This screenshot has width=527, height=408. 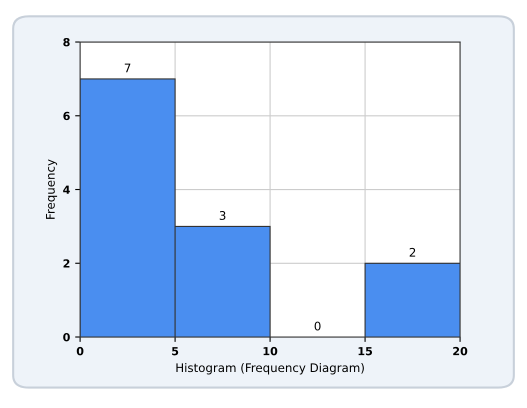 I want to click on data-label: 0, so click(x=317, y=326).